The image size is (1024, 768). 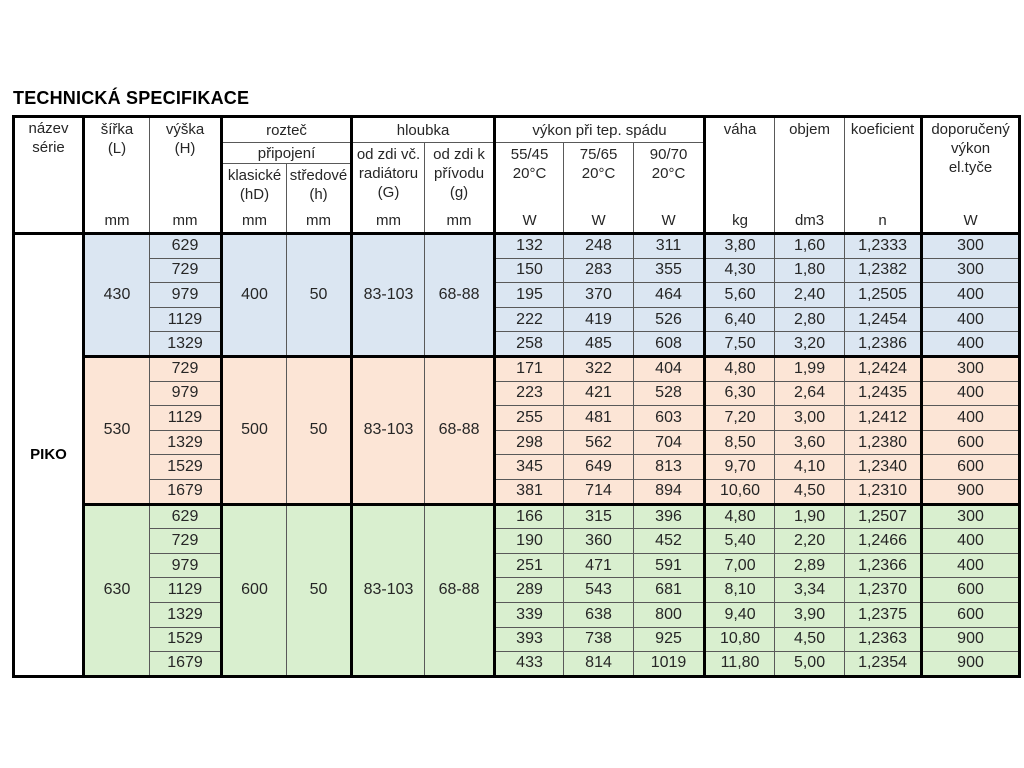 I want to click on power-5545-cell: 251, so click(x=529, y=565).